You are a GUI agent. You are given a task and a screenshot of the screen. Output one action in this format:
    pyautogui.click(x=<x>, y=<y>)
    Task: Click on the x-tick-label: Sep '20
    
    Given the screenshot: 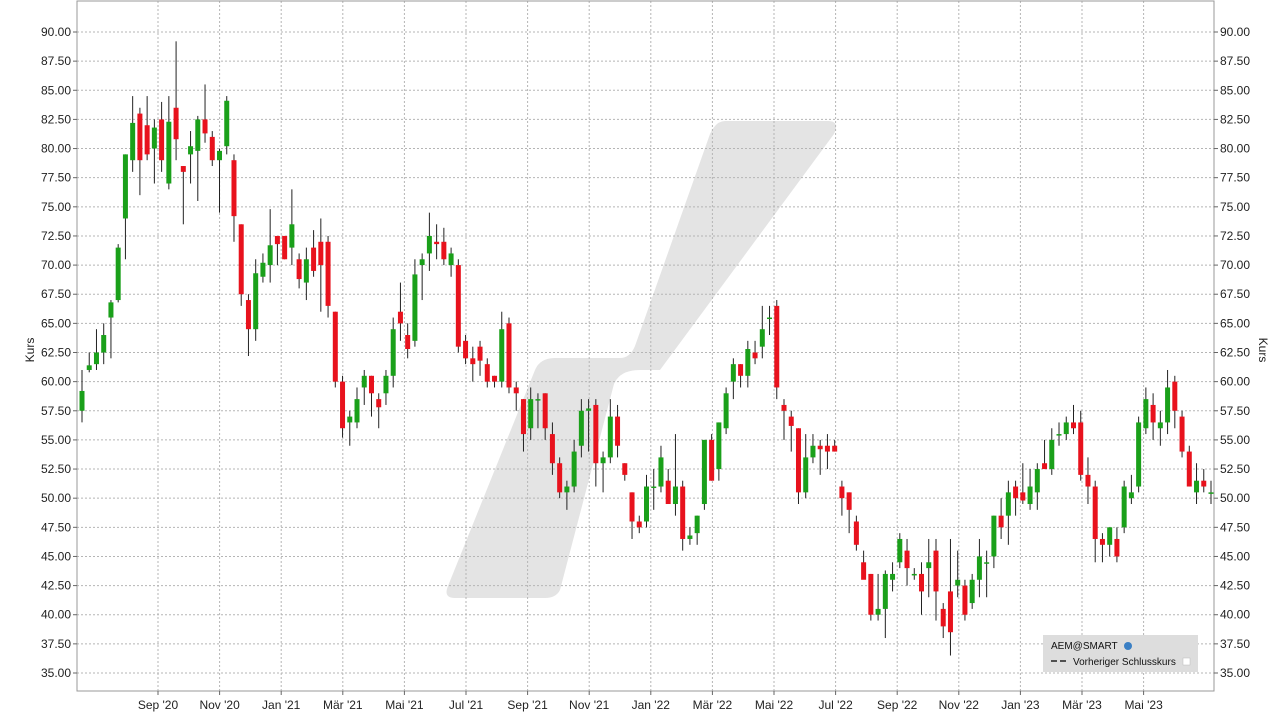 What is the action you would take?
    pyautogui.click(x=158, y=705)
    